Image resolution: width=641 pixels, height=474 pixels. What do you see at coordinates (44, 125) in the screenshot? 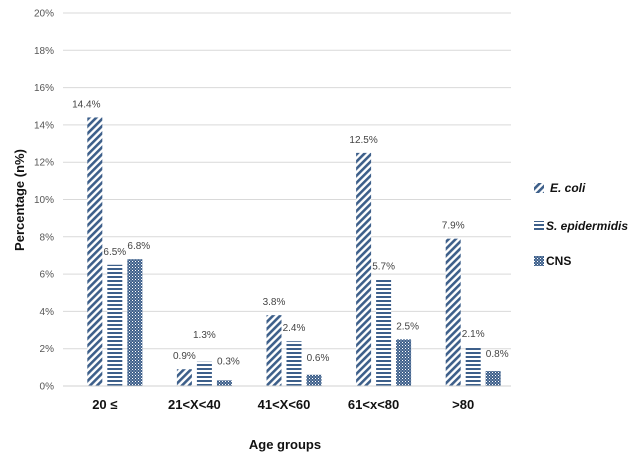
I see `y-tick-label: 14%` at bounding box center [44, 125].